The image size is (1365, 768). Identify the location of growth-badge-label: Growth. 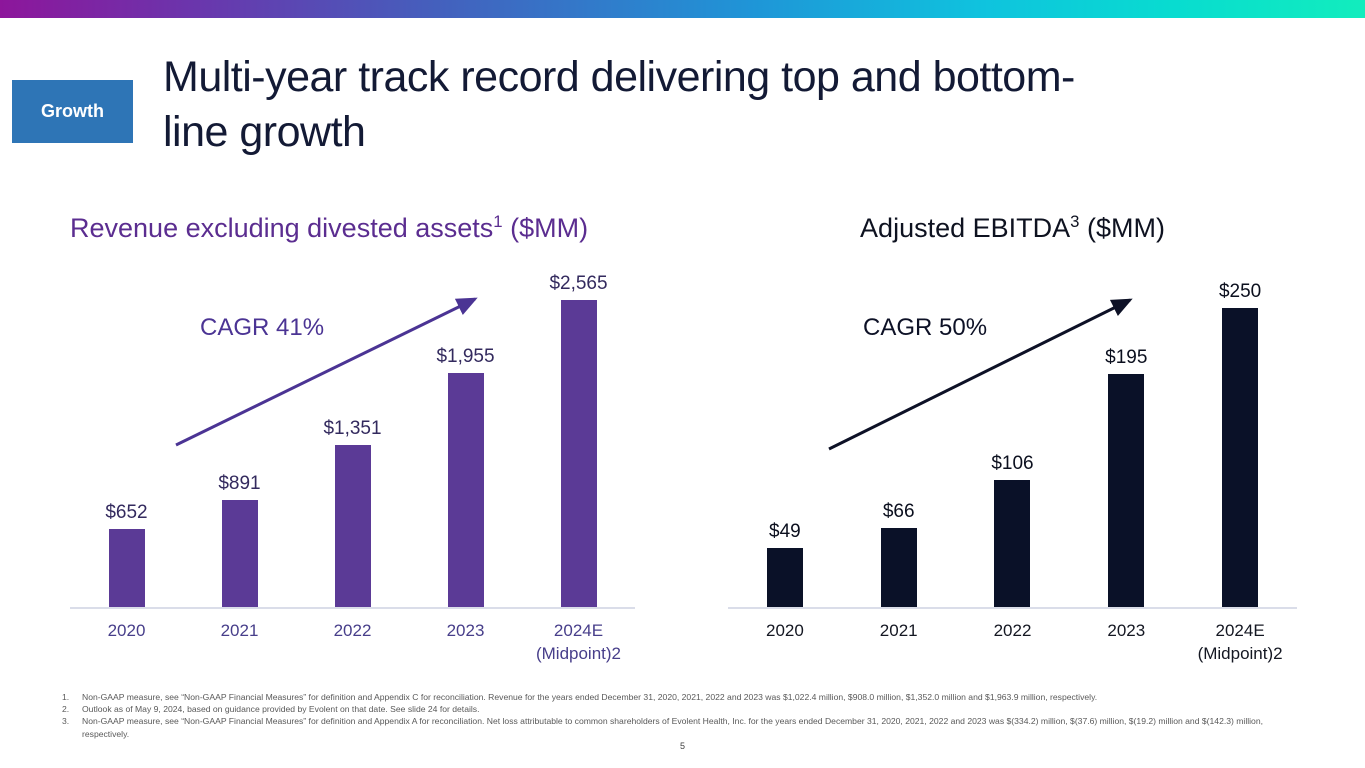
(72, 111).